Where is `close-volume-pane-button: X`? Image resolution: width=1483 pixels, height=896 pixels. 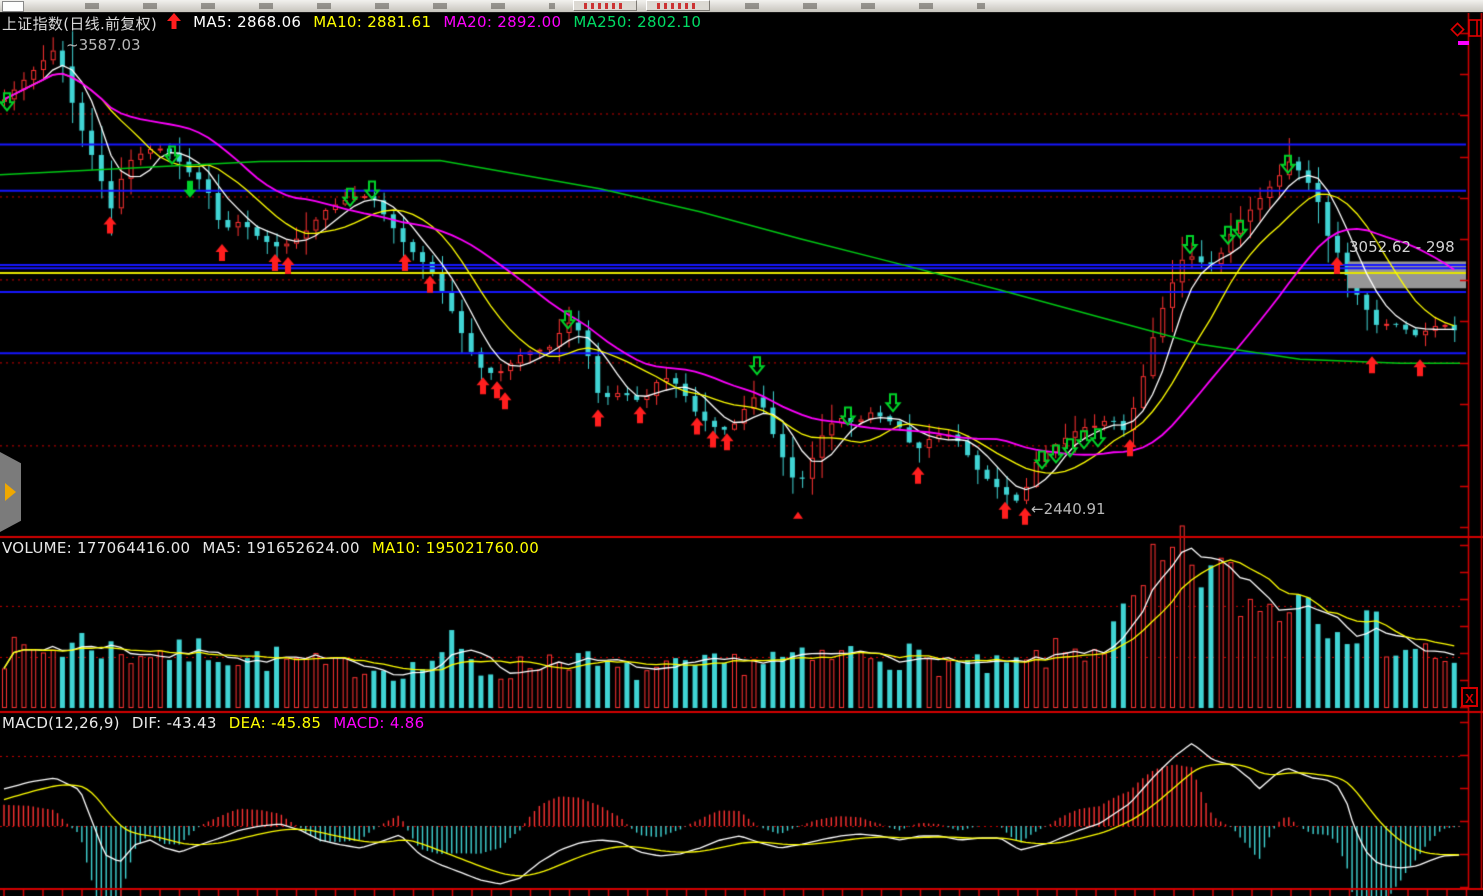 close-volume-pane-button: X is located at coordinates (1469, 697).